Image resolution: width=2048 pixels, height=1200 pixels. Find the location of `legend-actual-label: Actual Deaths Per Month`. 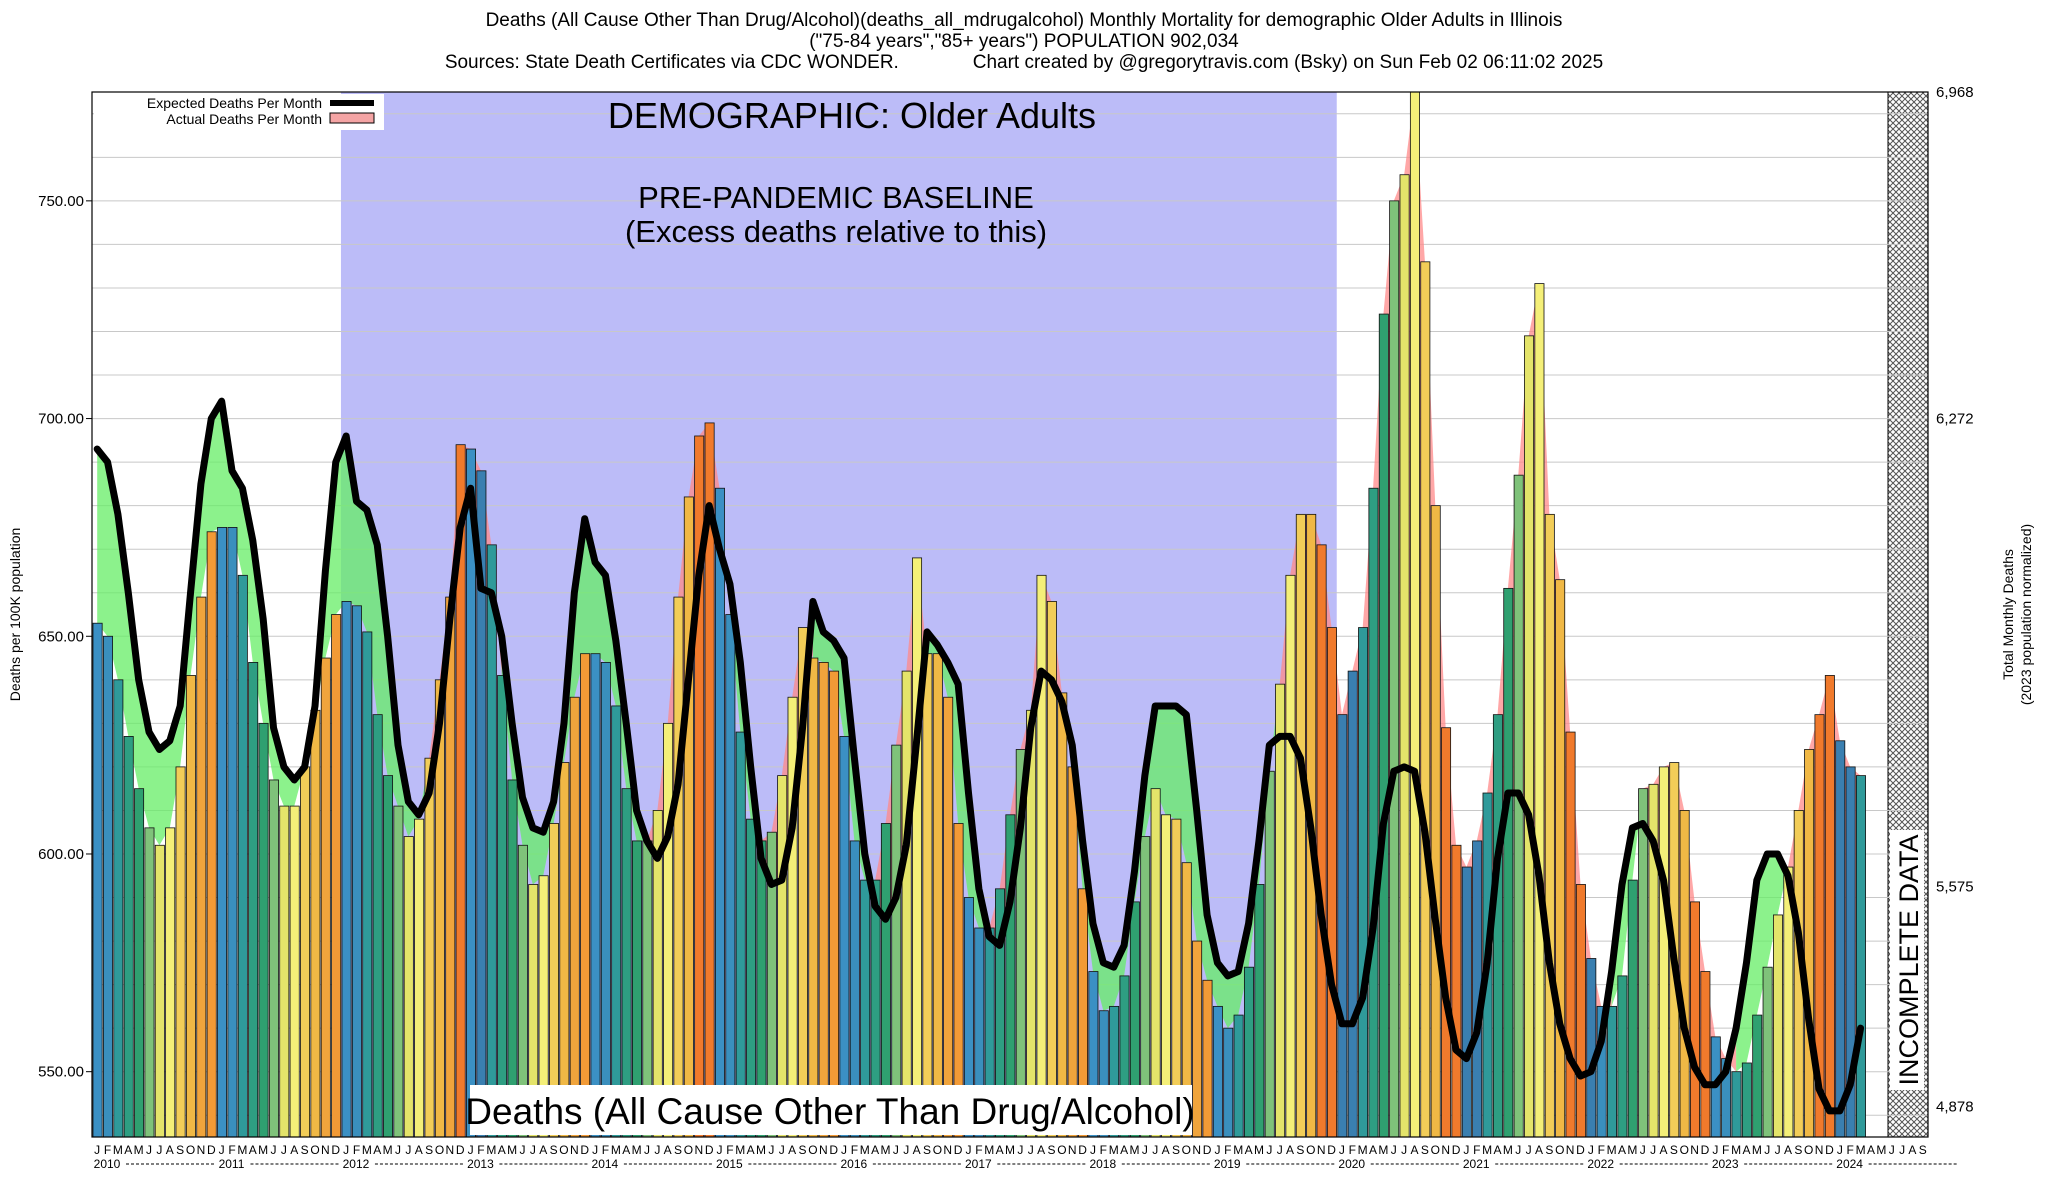

legend-actual-label: Actual Deaths Per Month is located at coordinates (244, 119).